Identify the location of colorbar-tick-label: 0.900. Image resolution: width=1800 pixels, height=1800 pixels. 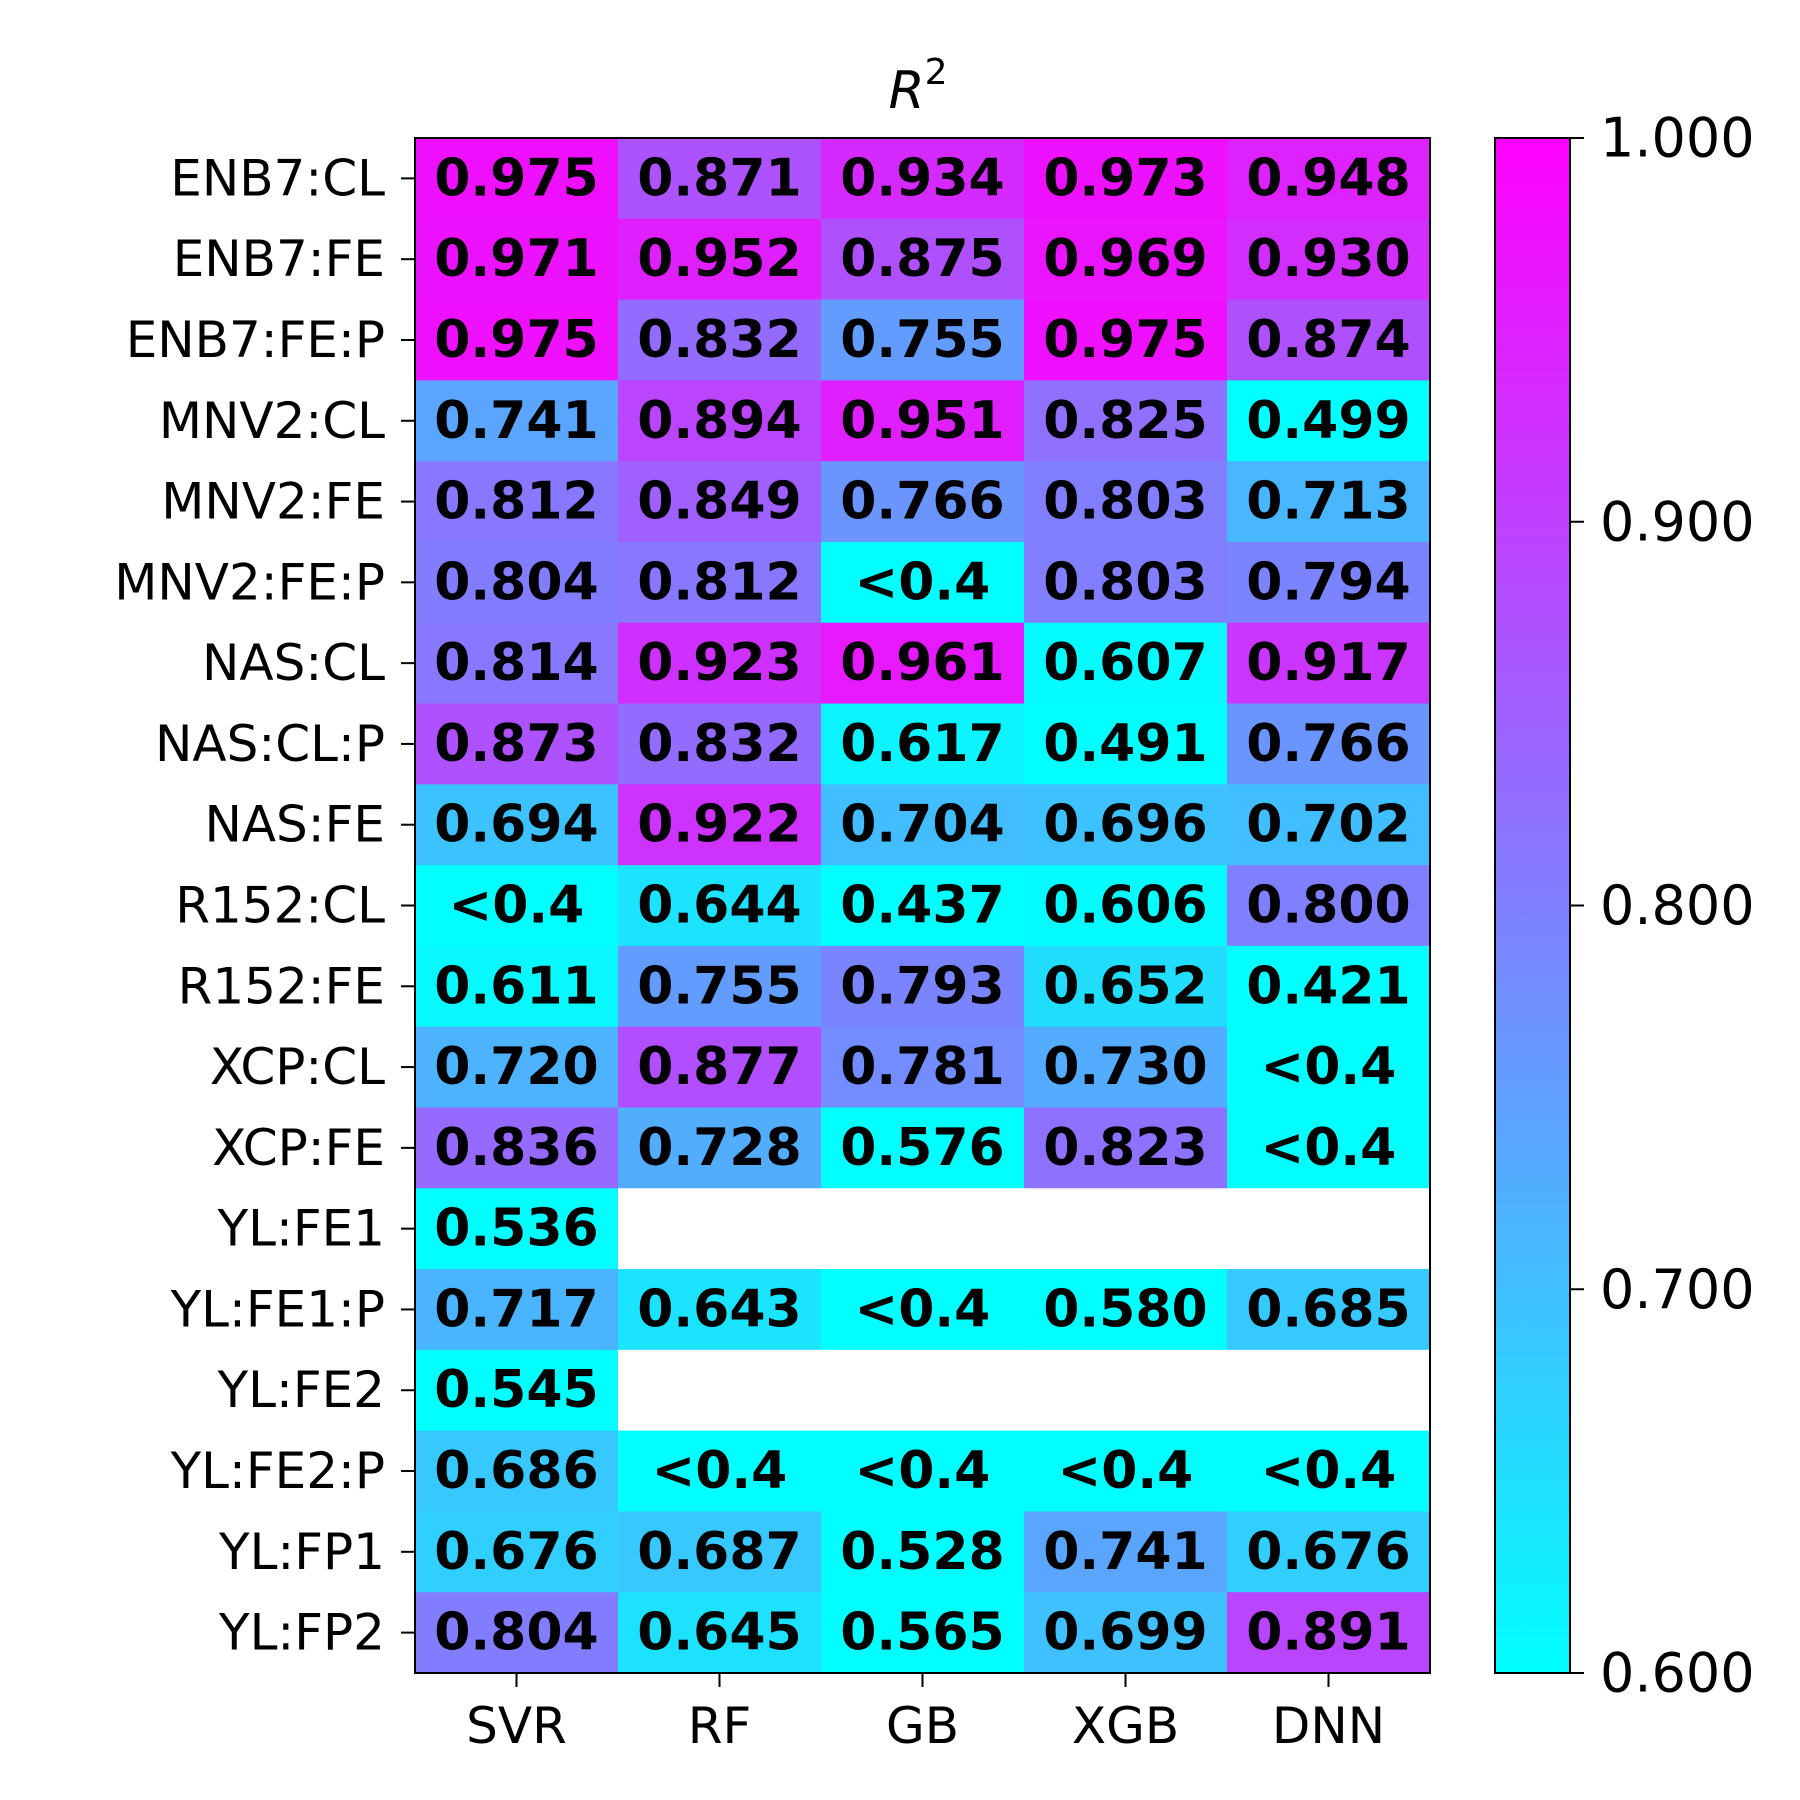
(1677, 521).